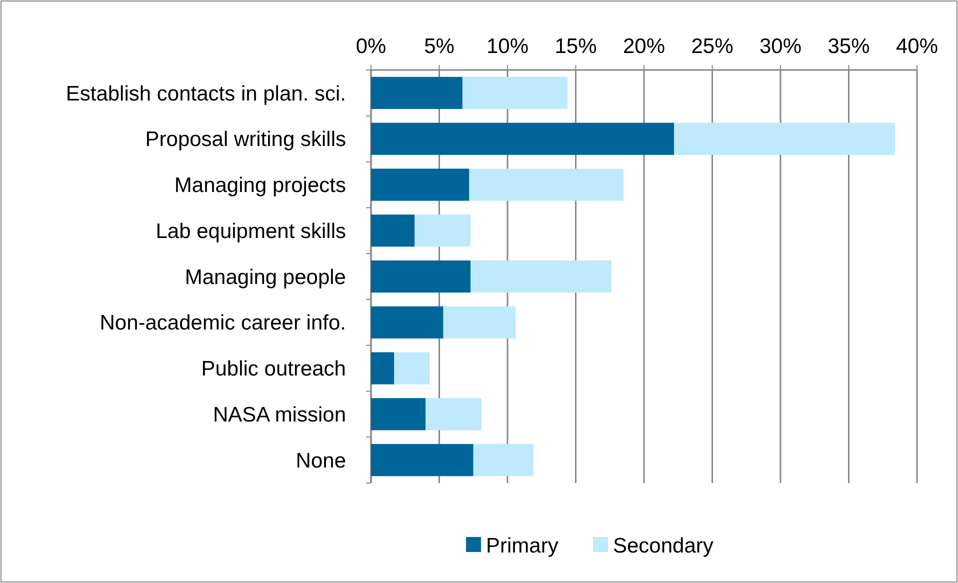  I want to click on legend-label: Primary, so click(522, 546).